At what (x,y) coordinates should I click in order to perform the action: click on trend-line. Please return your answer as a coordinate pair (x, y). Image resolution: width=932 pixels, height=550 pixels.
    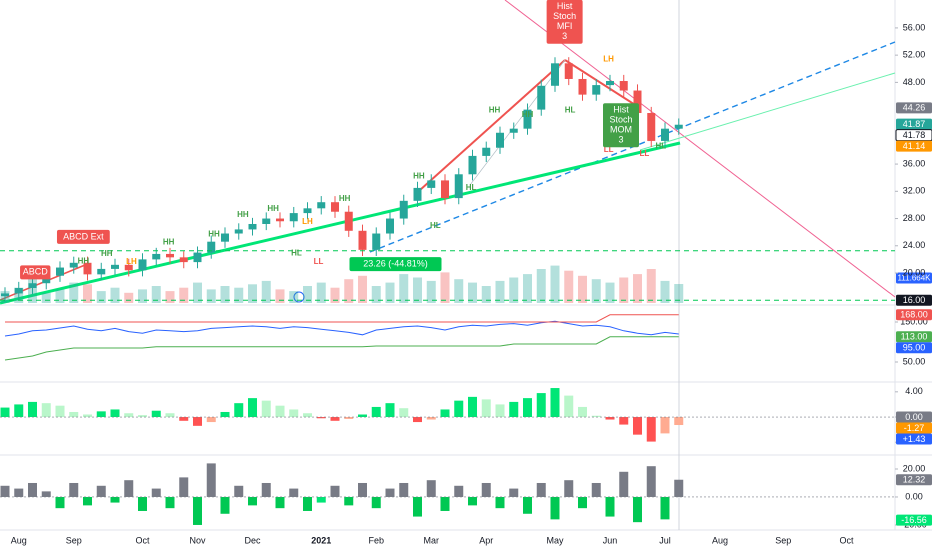
    Looking at the image, I should click on (767, 111).